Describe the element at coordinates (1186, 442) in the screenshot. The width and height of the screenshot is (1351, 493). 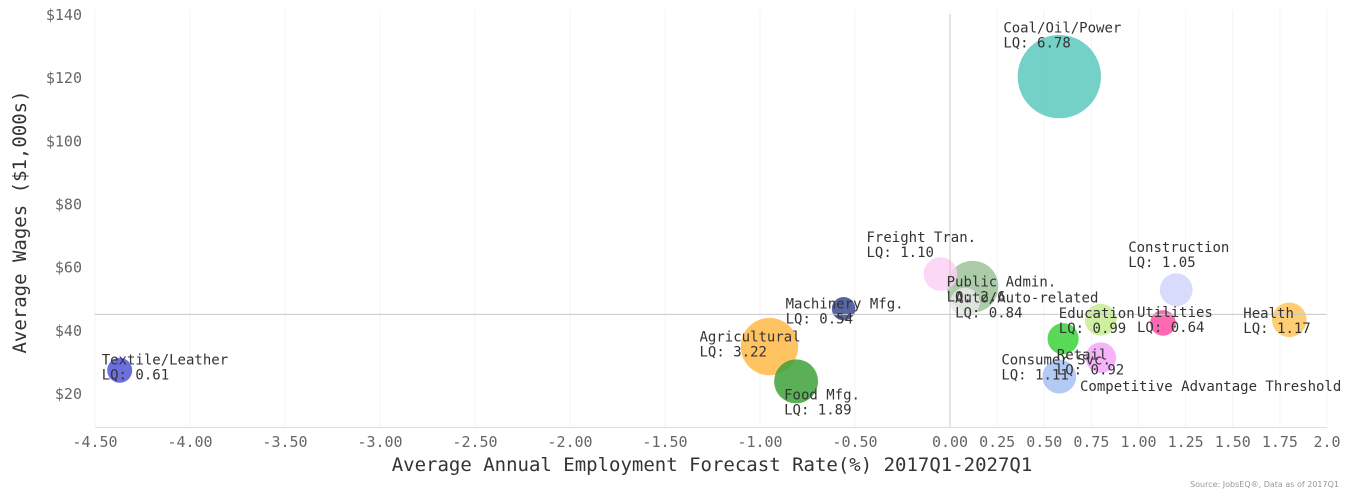
I see `x-tick-label: 1.25` at that location.